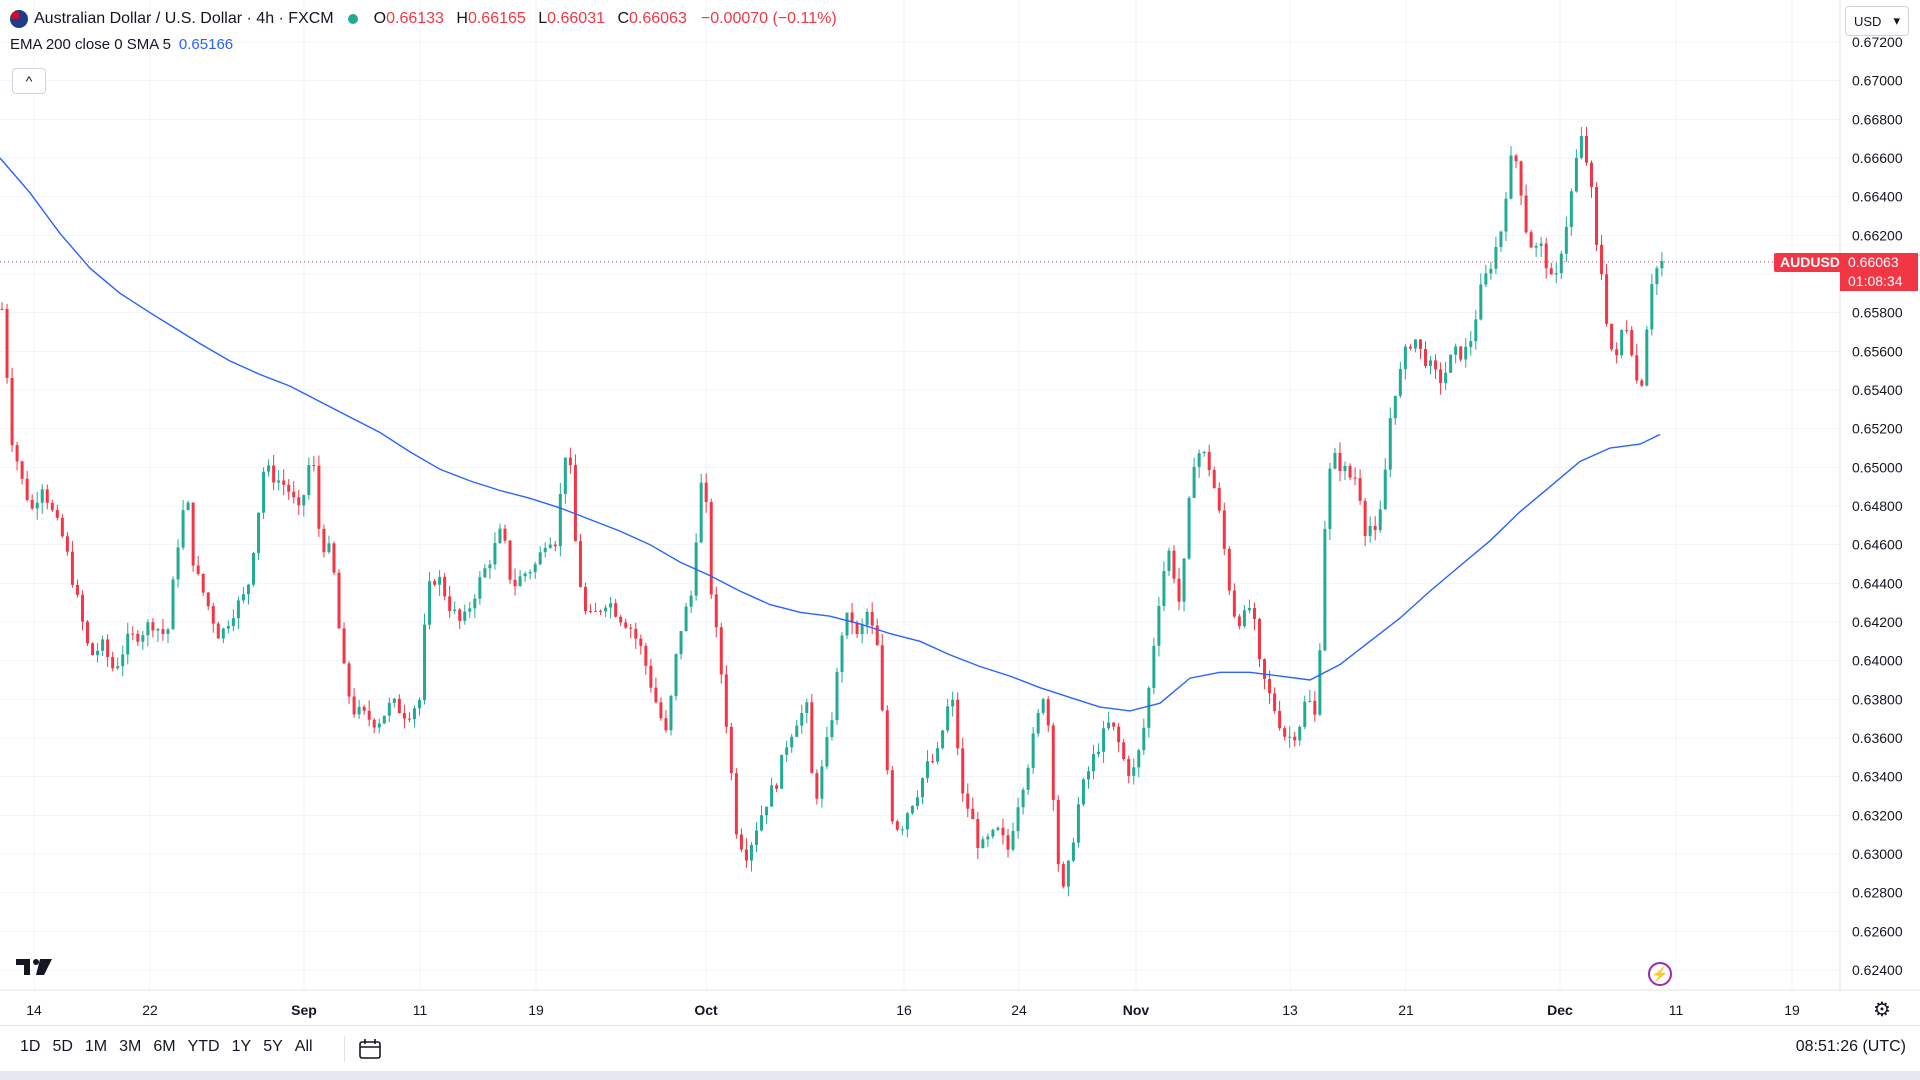 This screenshot has width=1920, height=1080. I want to click on collapse-legend-button: ^, so click(29, 81).